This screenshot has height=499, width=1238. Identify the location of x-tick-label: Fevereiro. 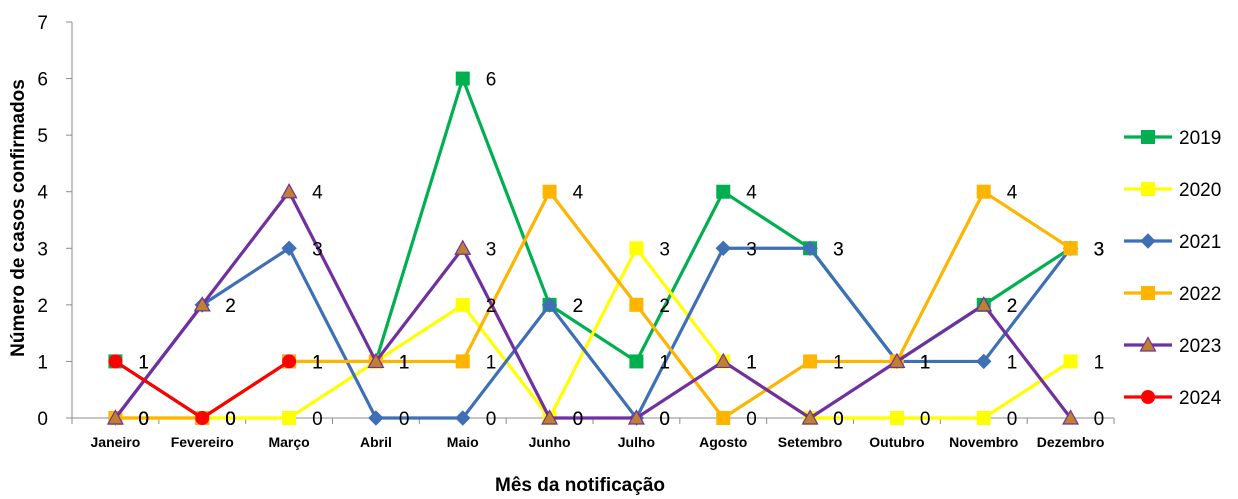
(202, 442).